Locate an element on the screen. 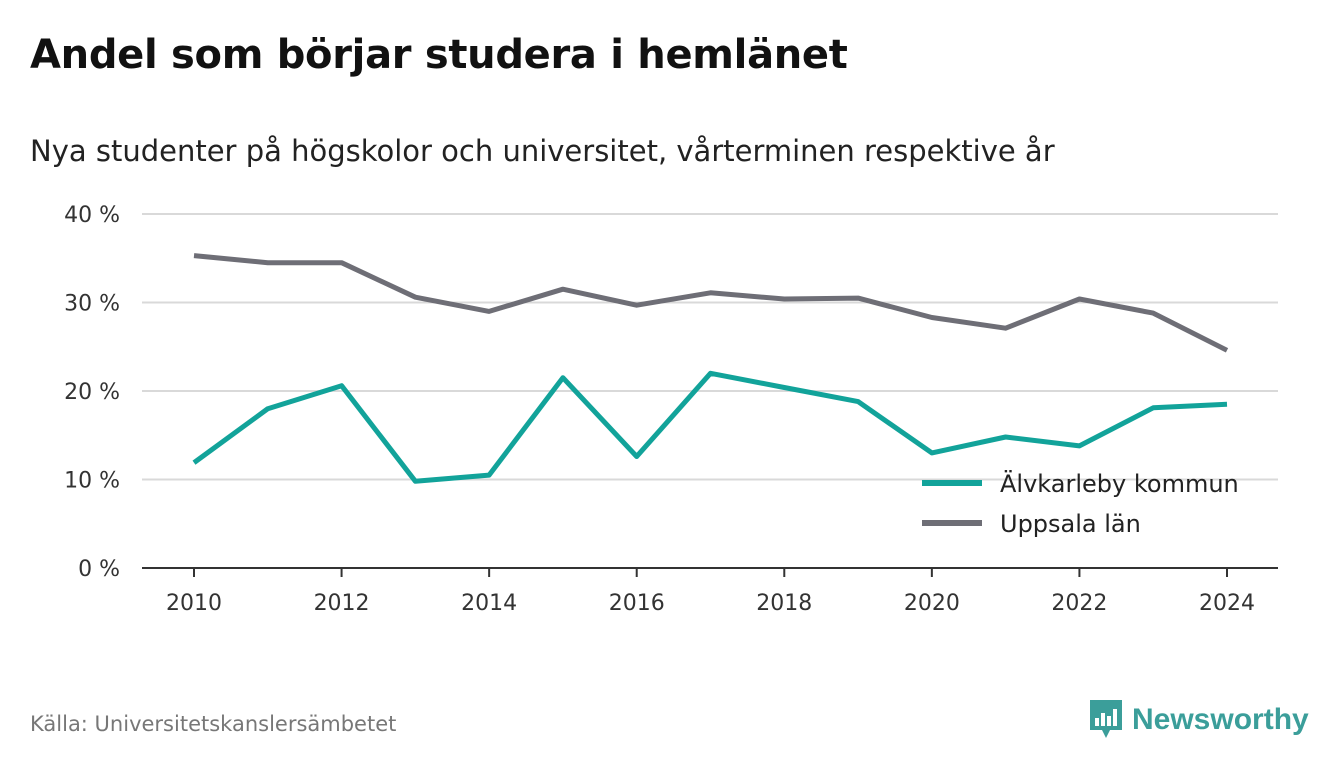 Image resolution: width=1340 pixels, height=771 pixels. x-tick-label: 2014 is located at coordinates (489, 603).